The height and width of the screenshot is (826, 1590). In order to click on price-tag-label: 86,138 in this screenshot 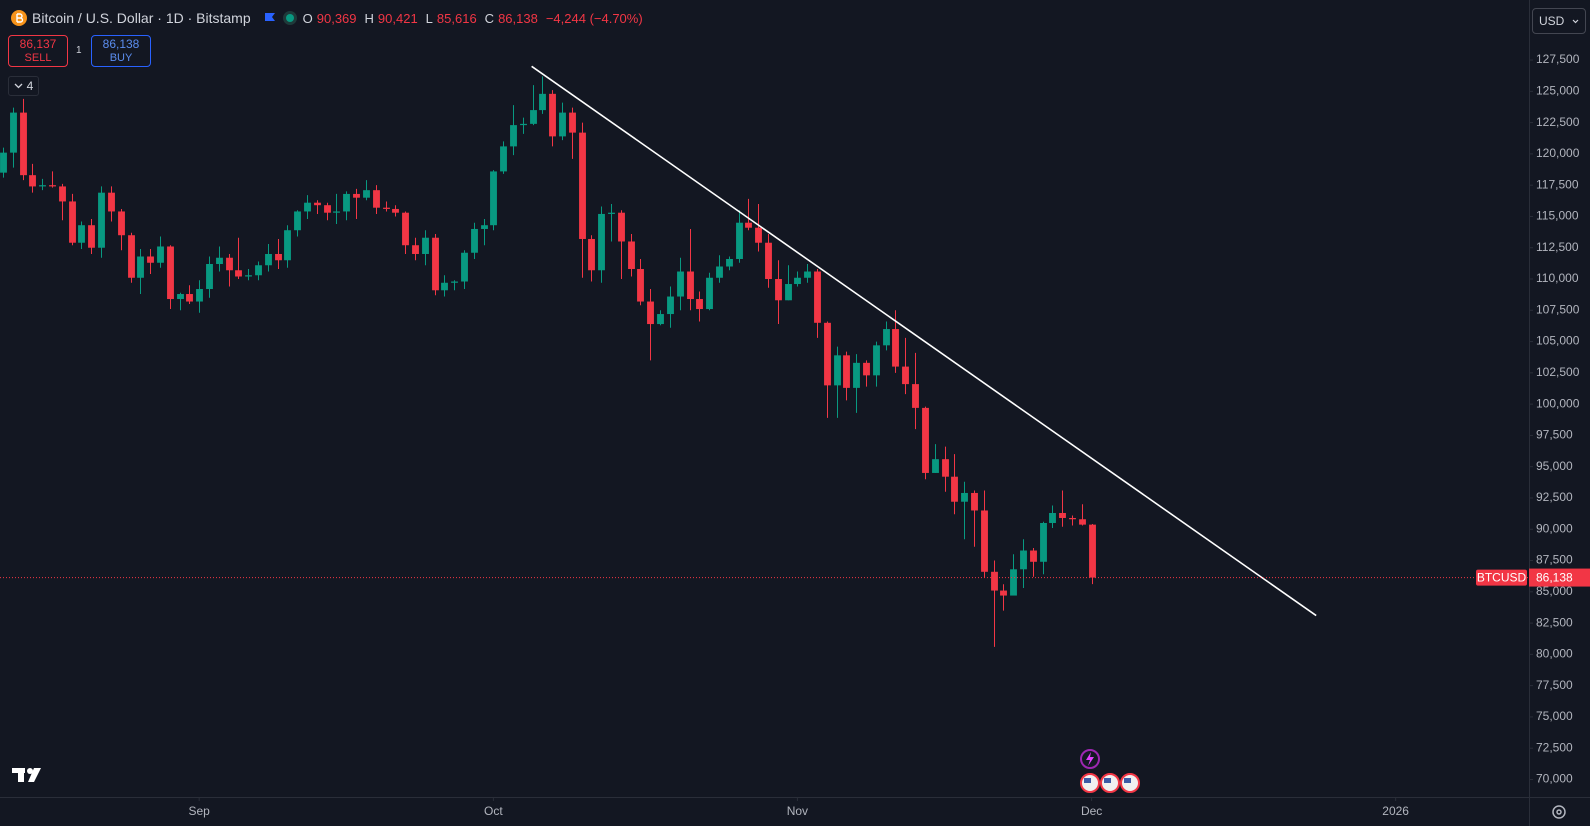, I will do `click(1554, 578)`.